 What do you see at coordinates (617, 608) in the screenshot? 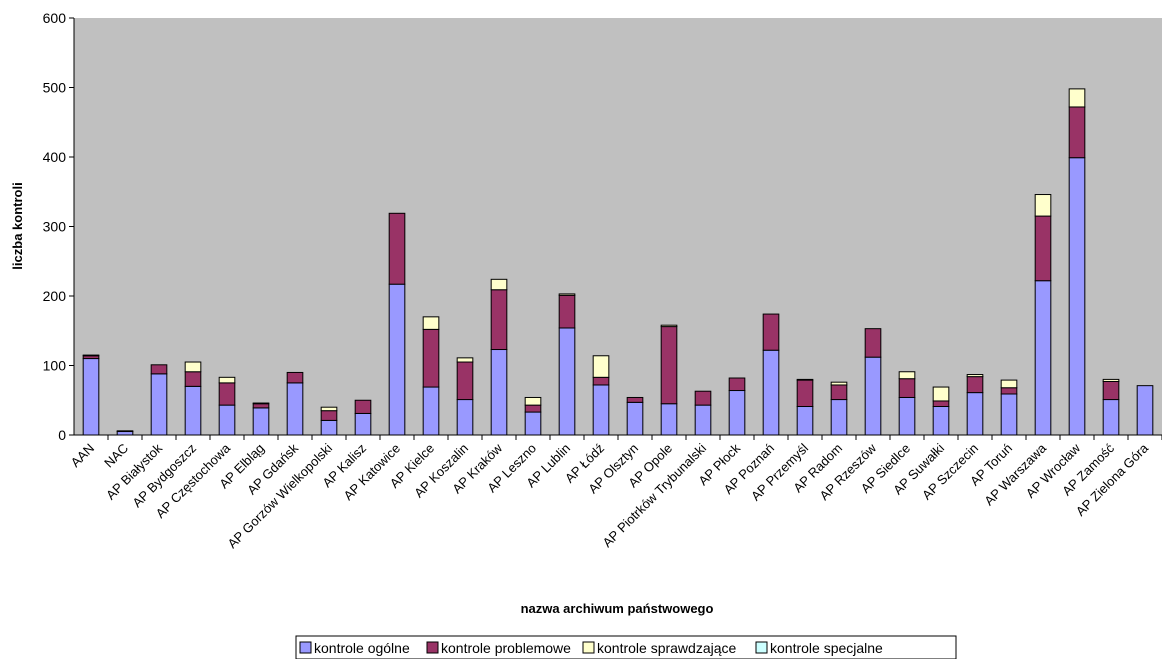
I see `x-axis-title: nazwa archiwum państwowego` at bounding box center [617, 608].